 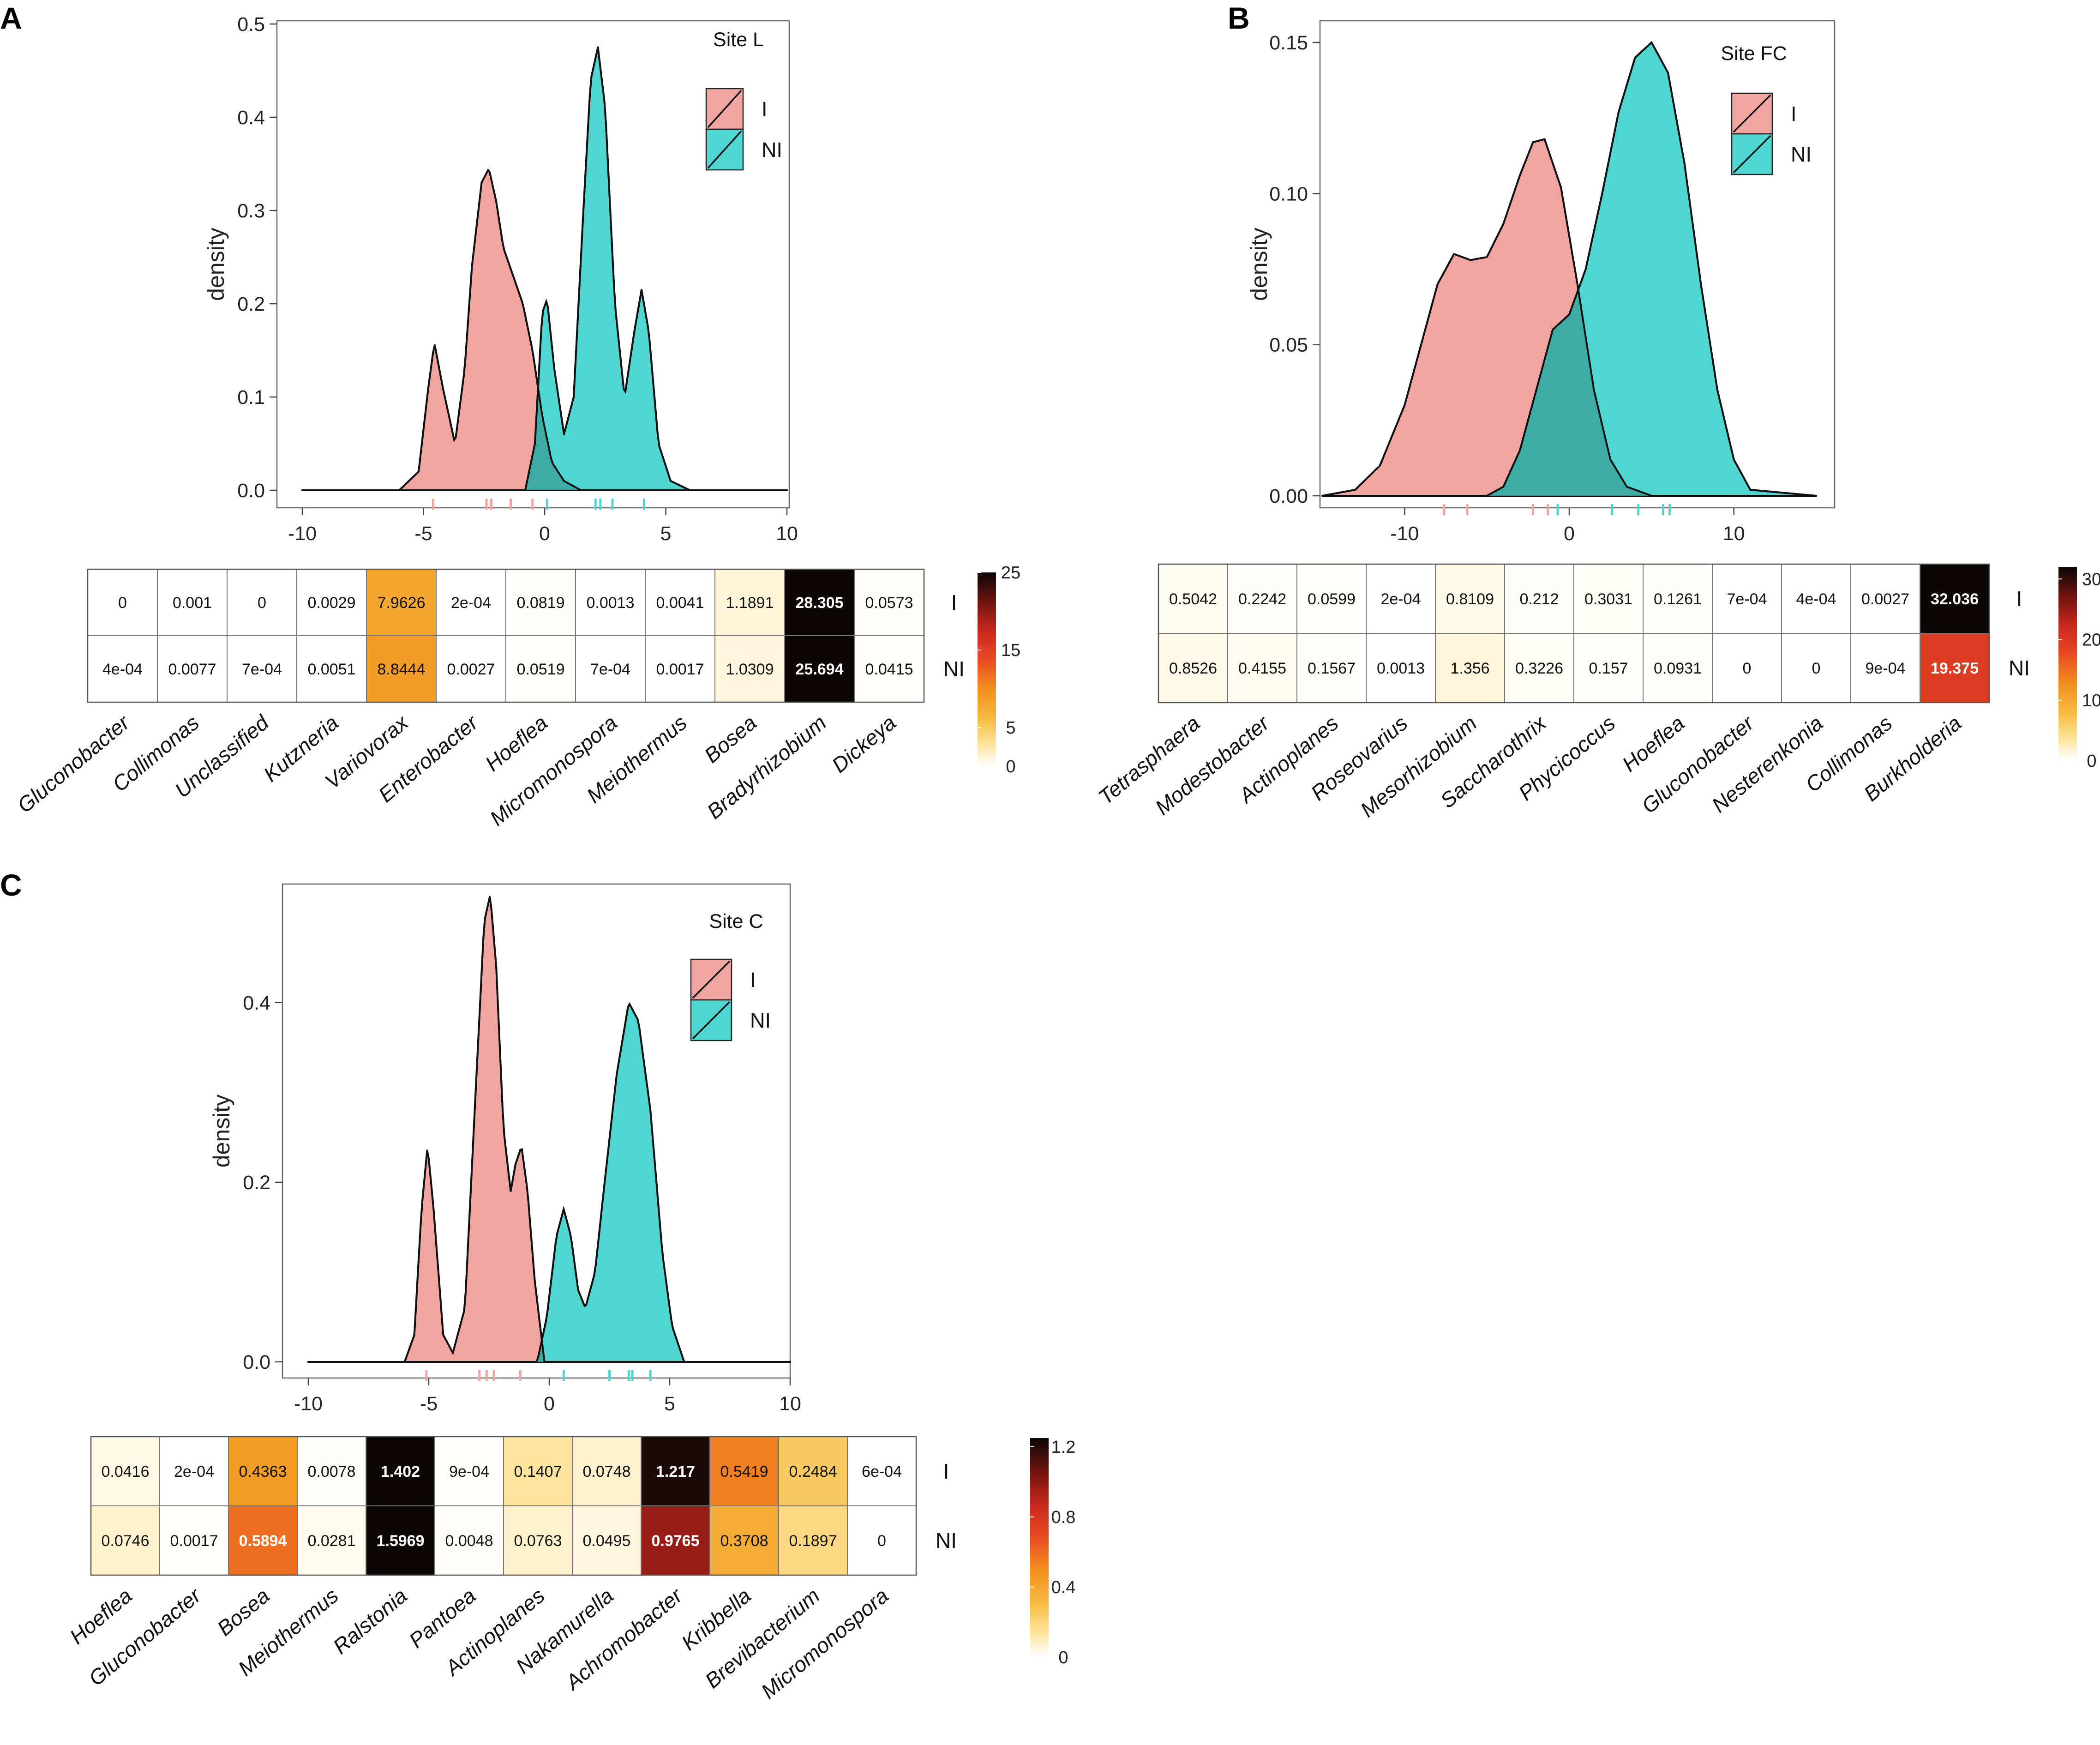 What do you see at coordinates (251, 211) in the screenshot?
I see `y-tick-label: 0.3` at bounding box center [251, 211].